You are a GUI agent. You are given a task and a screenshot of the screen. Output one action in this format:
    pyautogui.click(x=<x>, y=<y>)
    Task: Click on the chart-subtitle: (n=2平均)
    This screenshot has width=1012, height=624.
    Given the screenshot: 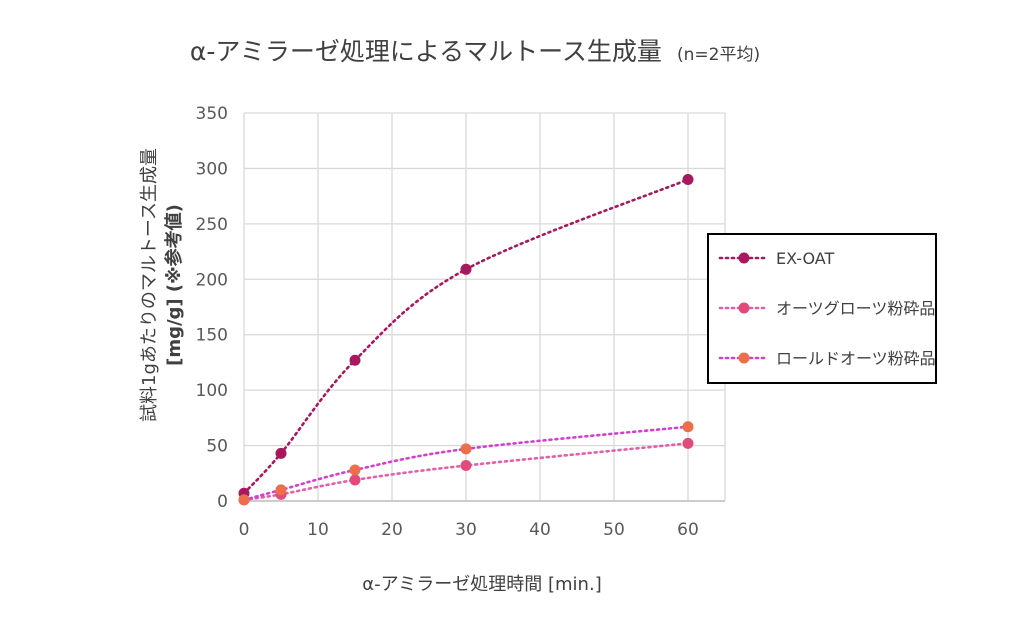 What is the action you would take?
    pyautogui.click(x=718, y=55)
    